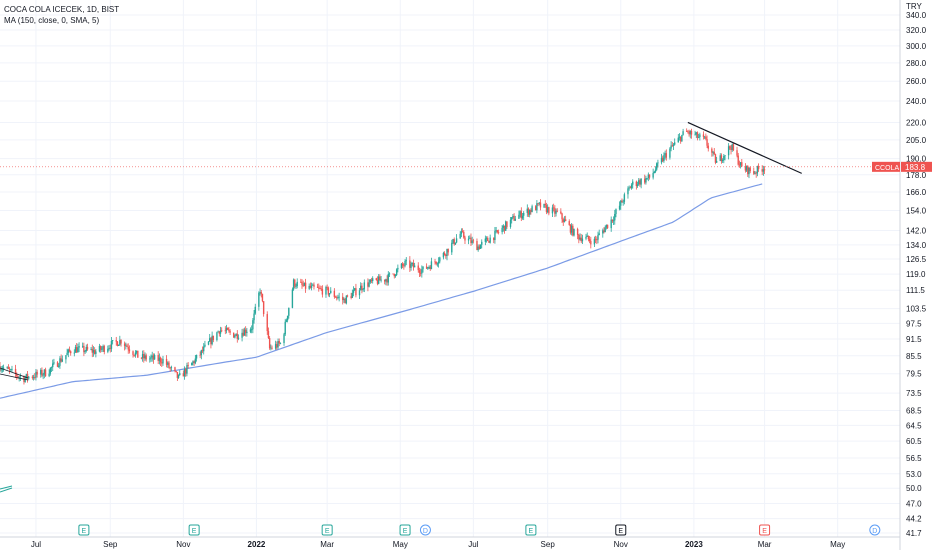  Describe the element at coordinates (916, 15) in the screenshot. I see `y-tick-label: 340.0` at that location.